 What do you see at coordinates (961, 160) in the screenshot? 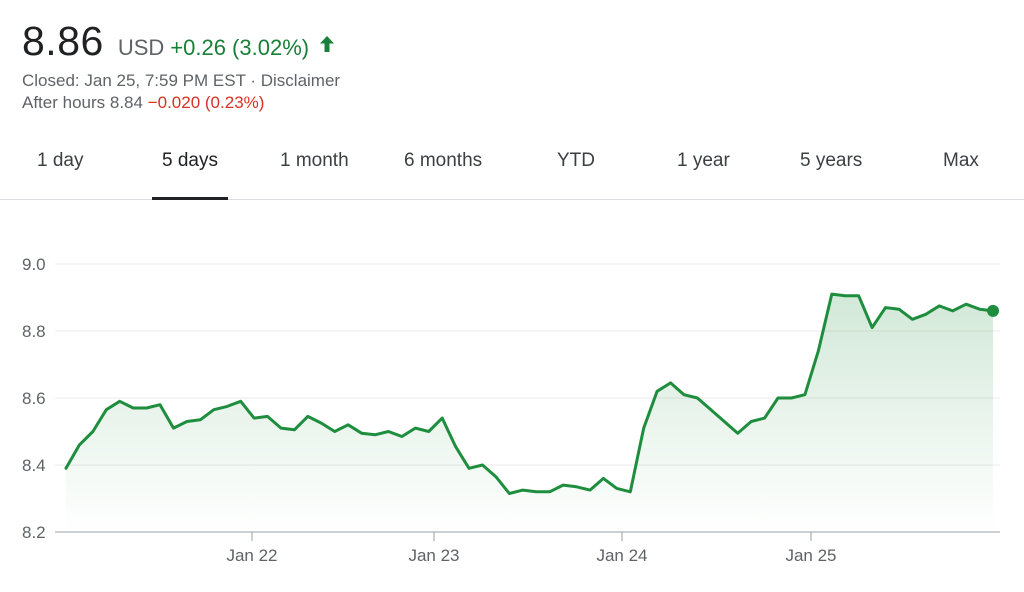
I see `tab-max: Max` at bounding box center [961, 160].